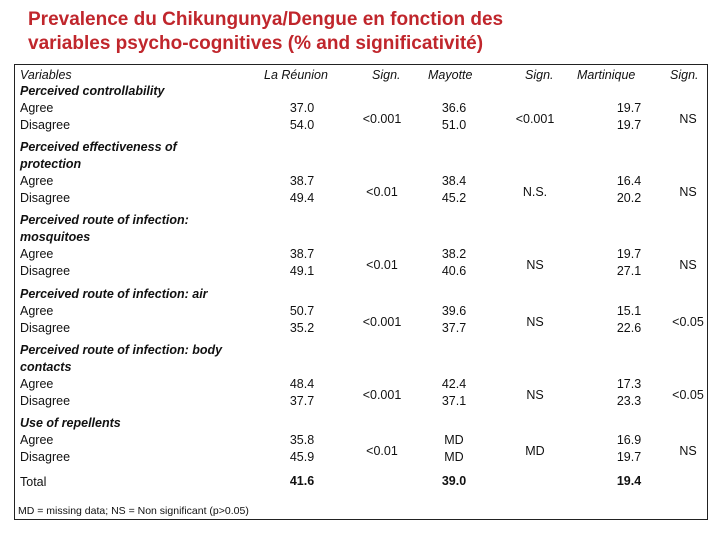  I want to click on header-mayotte: Mayotte, so click(450, 75).